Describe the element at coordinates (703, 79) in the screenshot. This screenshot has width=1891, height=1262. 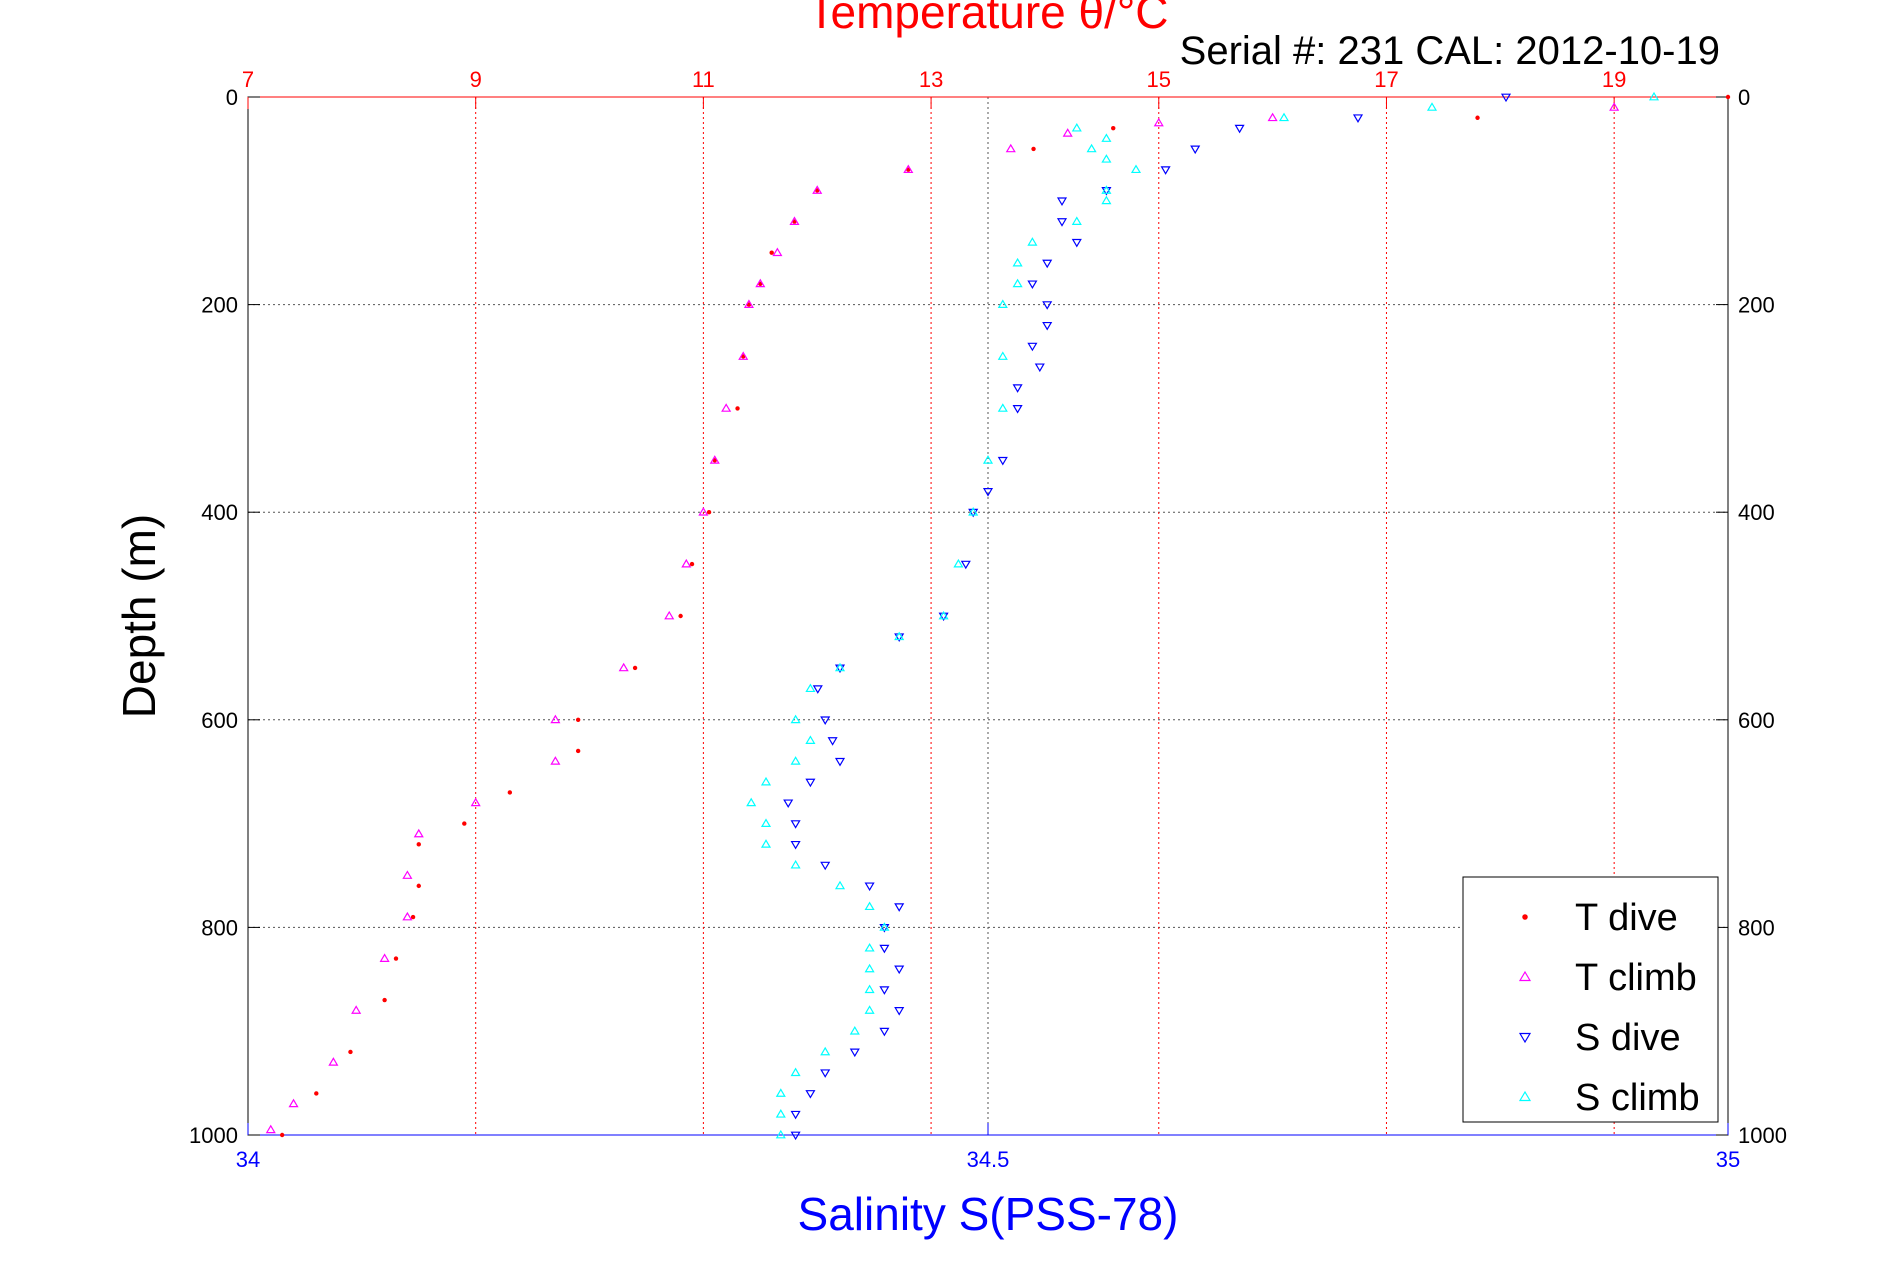
I see `x-top-tick-label: 11` at that location.